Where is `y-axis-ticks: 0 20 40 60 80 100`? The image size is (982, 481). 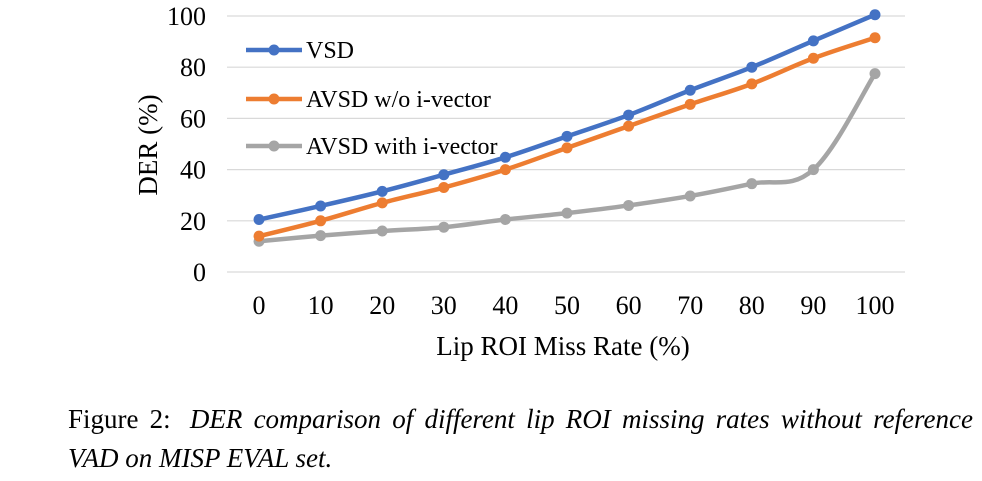
y-axis-ticks: 0 20 40 60 80 100 is located at coordinates (186, 144).